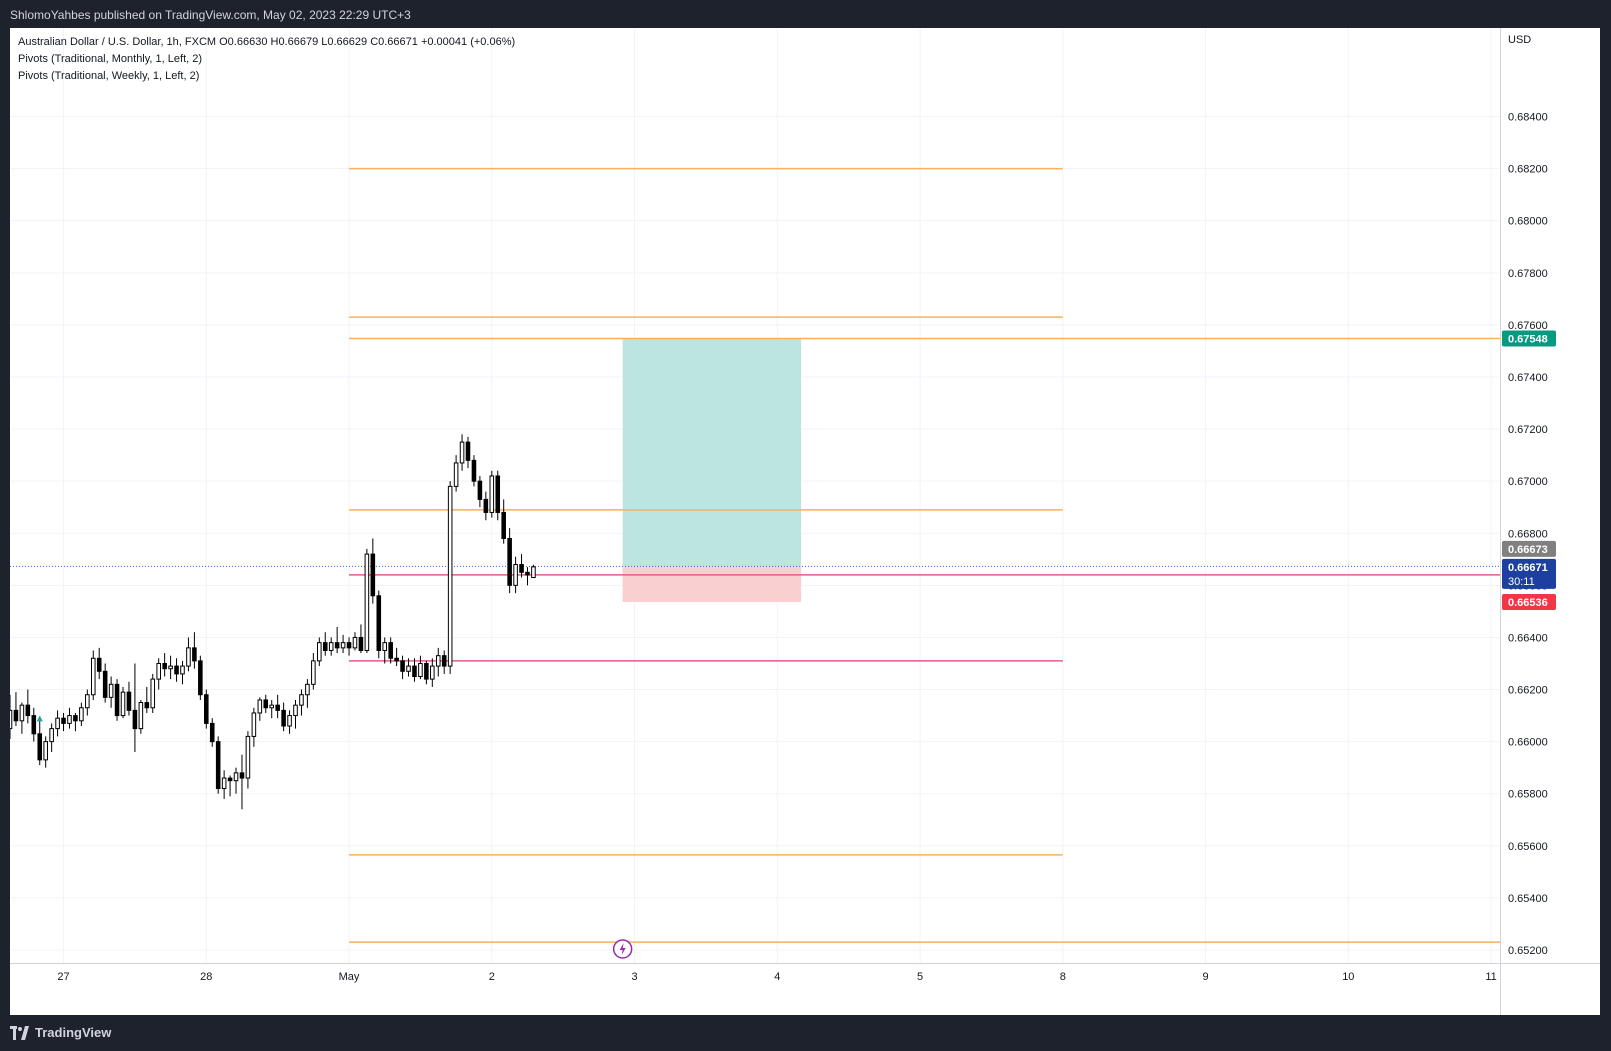 Image resolution: width=1611 pixels, height=1051 pixels. What do you see at coordinates (109, 76) in the screenshot?
I see `pivots-weekly-legend: Pivots (Traditional, Weekly, 1, Left, 2)` at bounding box center [109, 76].